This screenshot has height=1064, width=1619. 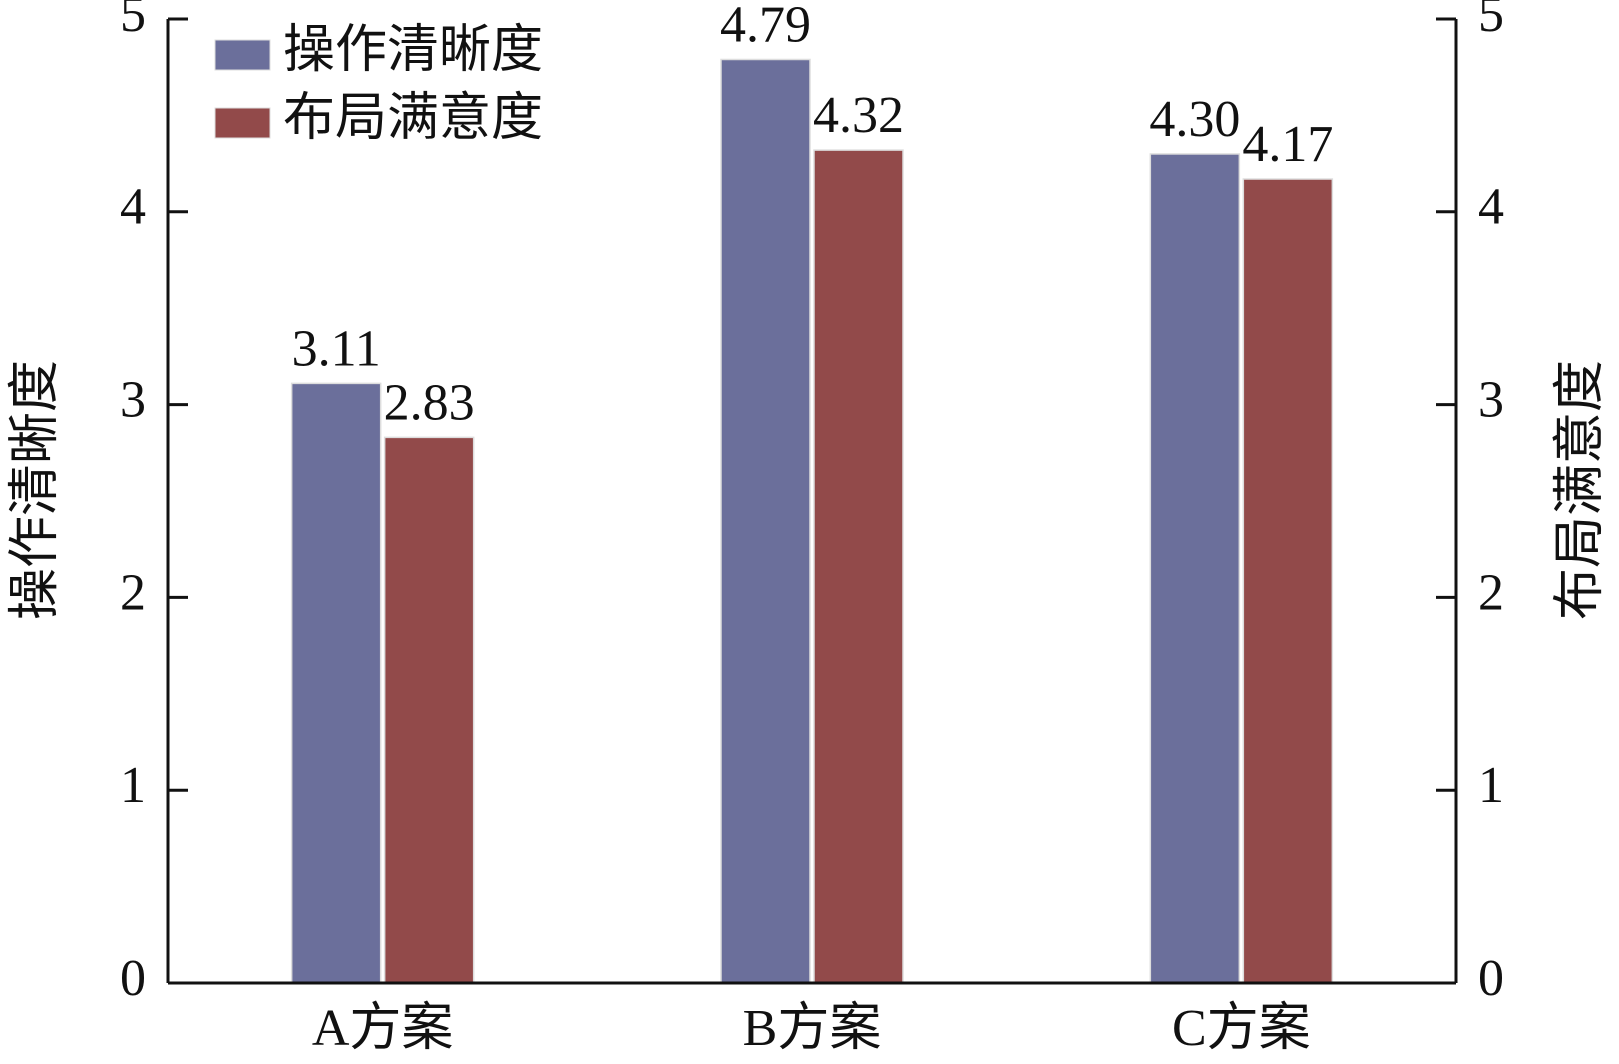 What do you see at coordinates (1491, 21) in the screenshot?
I see `y2-tick-label: 5` at bounding box center [1491, 21].